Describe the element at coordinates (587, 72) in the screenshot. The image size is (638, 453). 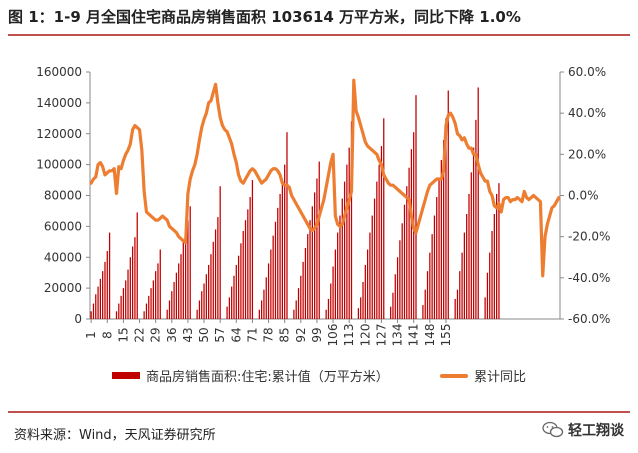
I see `right-tick-label: 60.0%` at that location.